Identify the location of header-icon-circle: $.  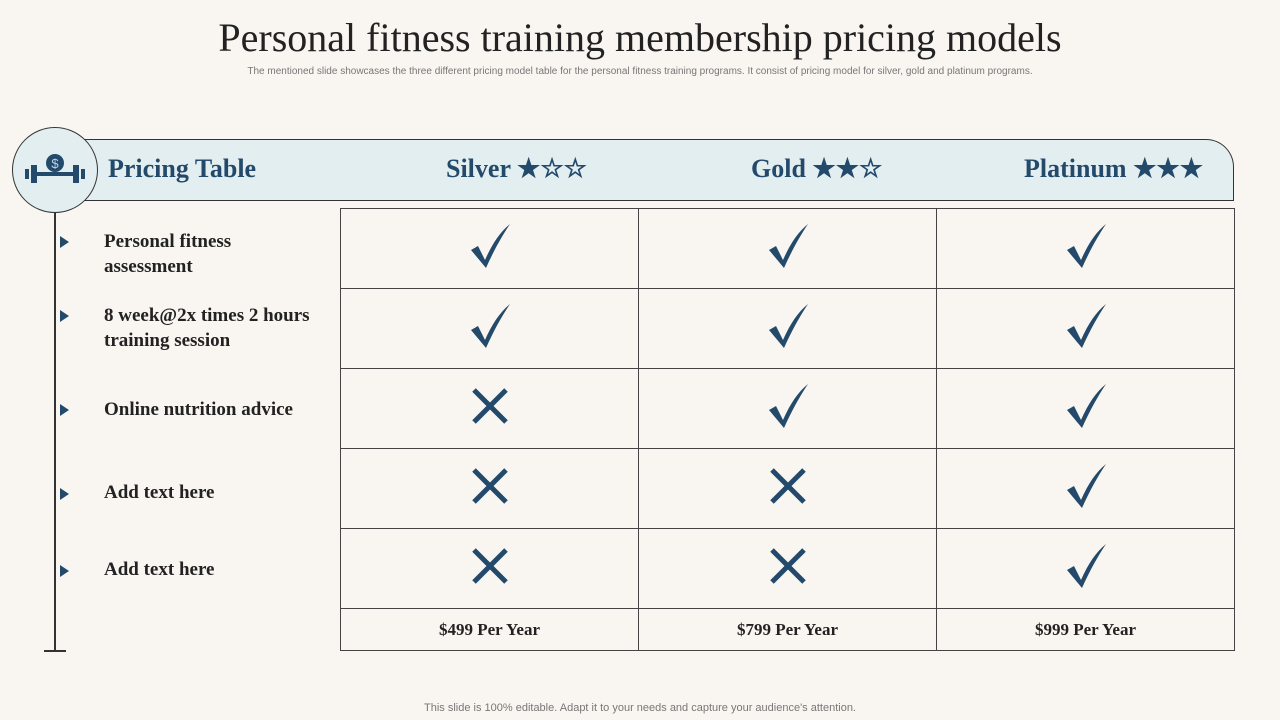
(55, 170).